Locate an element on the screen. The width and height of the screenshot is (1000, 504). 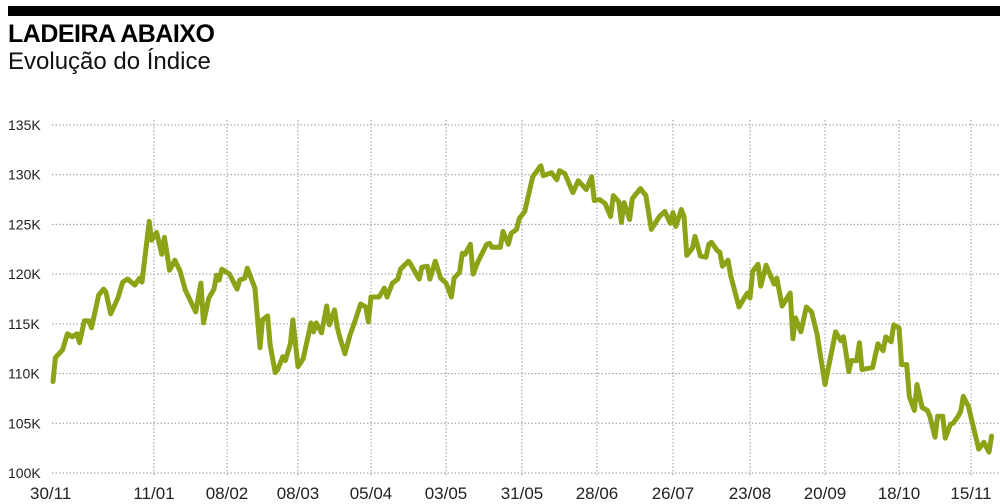
x-tick-label: 30/11 is located at coordinates (50, 493).